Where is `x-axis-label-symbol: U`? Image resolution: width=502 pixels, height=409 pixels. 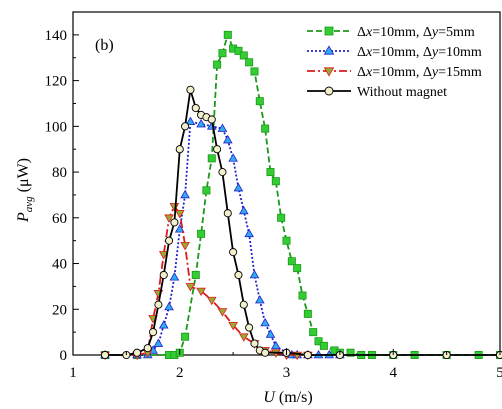
x-axis-label-symbol: U is located at coordinates (269, 397).